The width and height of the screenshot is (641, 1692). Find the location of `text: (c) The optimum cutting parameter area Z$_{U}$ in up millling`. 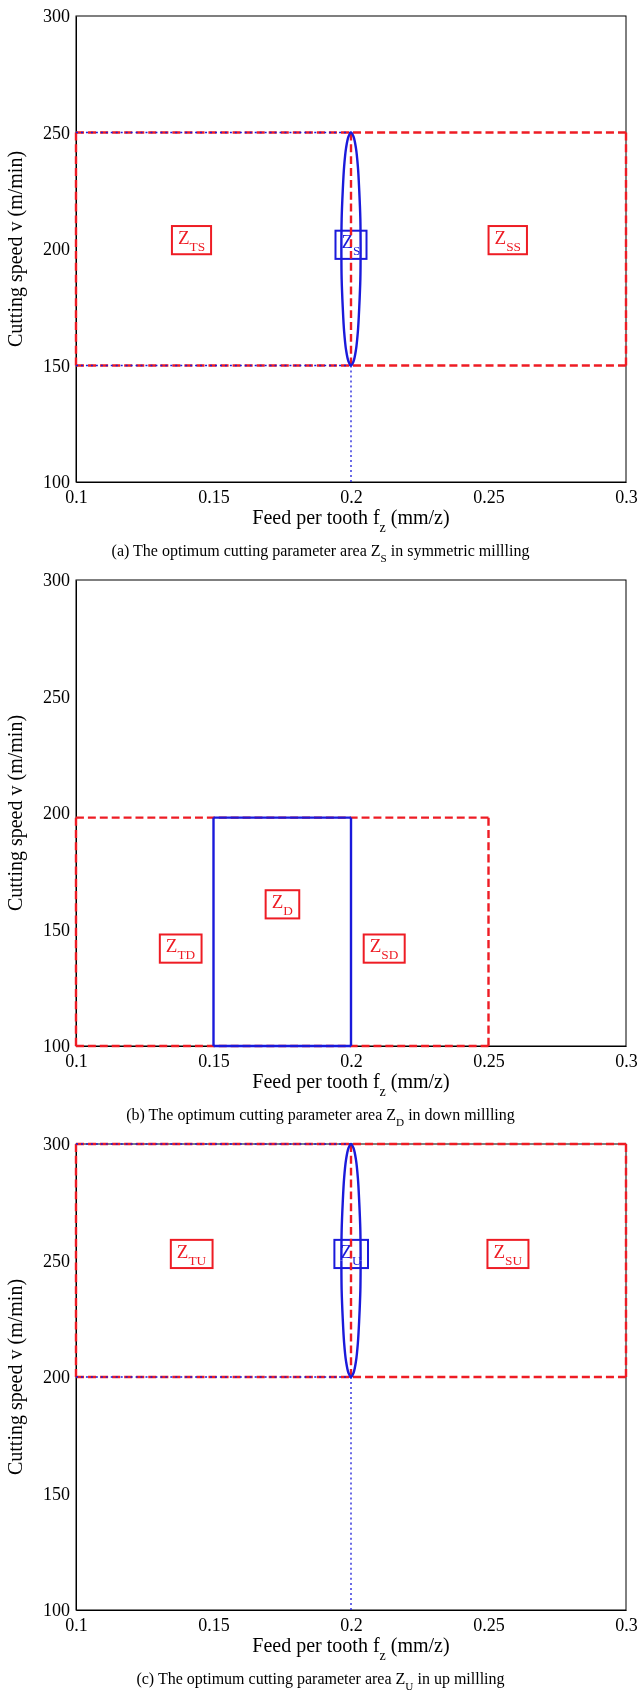

text: (c) The optimum cutting parameter area Z$_{U}$ in up millling is located at coordinates (320, 1681).